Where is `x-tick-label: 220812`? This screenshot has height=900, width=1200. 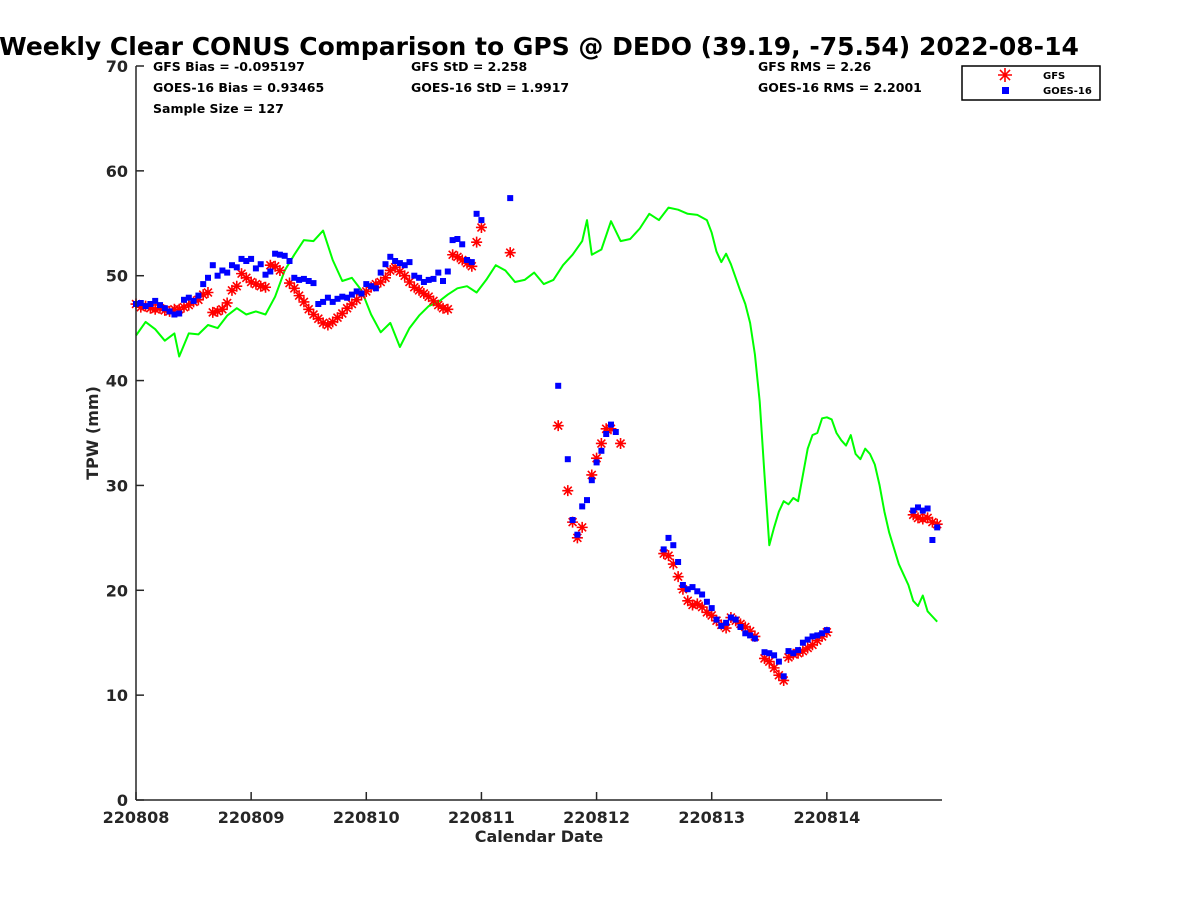
x-tick-label: 220812 is located at coordinates (596, 817).